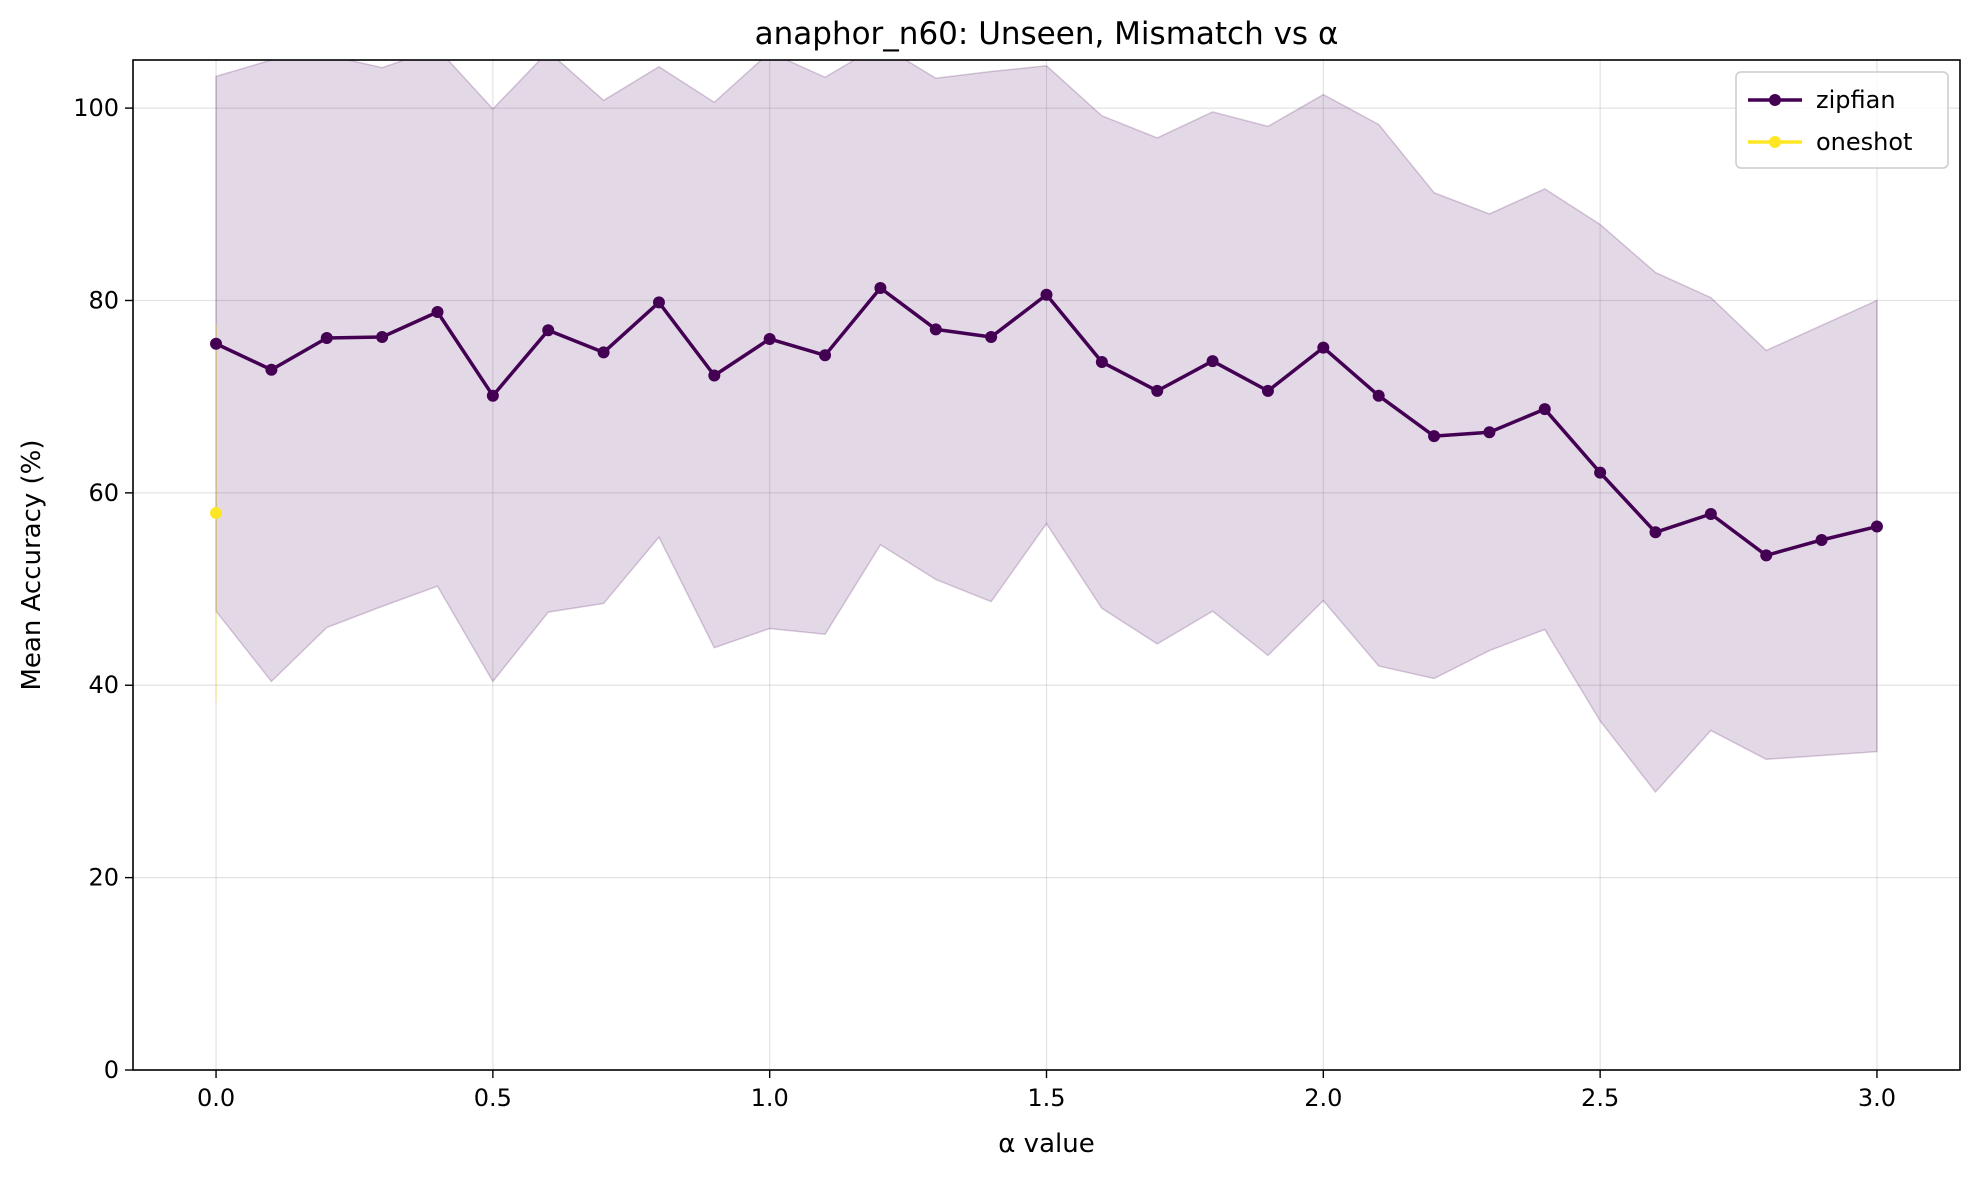  What do you see at coordinates (103, 300) in the screenshot?
I see `y-tick-label: 80` at bounding box center [103, 300].